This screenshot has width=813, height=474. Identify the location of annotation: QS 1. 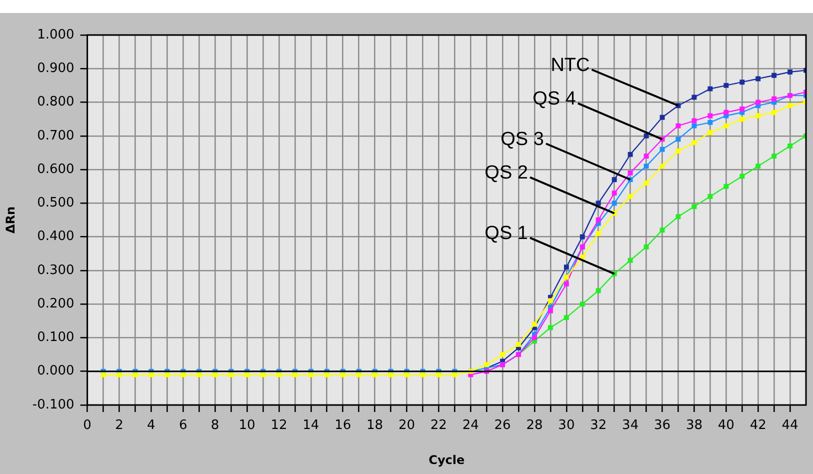
(506, 233).